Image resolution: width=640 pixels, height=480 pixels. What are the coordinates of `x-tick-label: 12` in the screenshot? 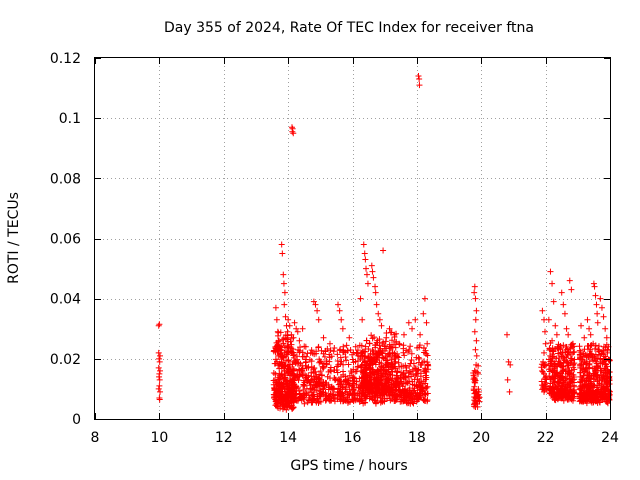 It's located at (224, 438).